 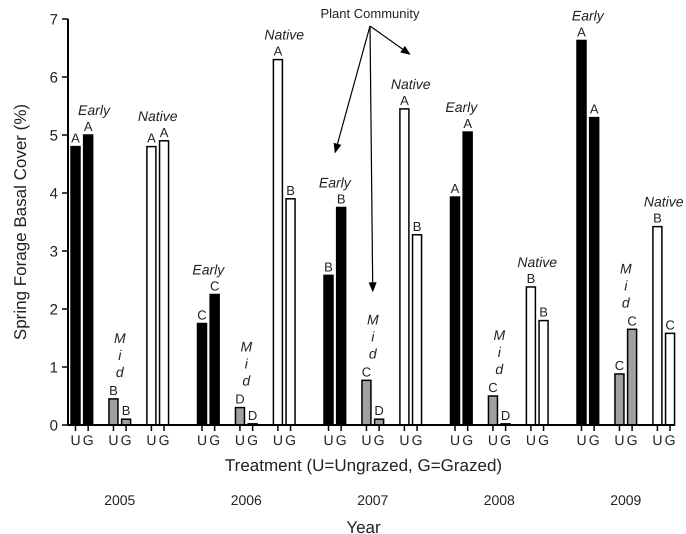 I want to click on y-axis-title: Spring Forage Basal Cover (%), so click(x=20, y=222).